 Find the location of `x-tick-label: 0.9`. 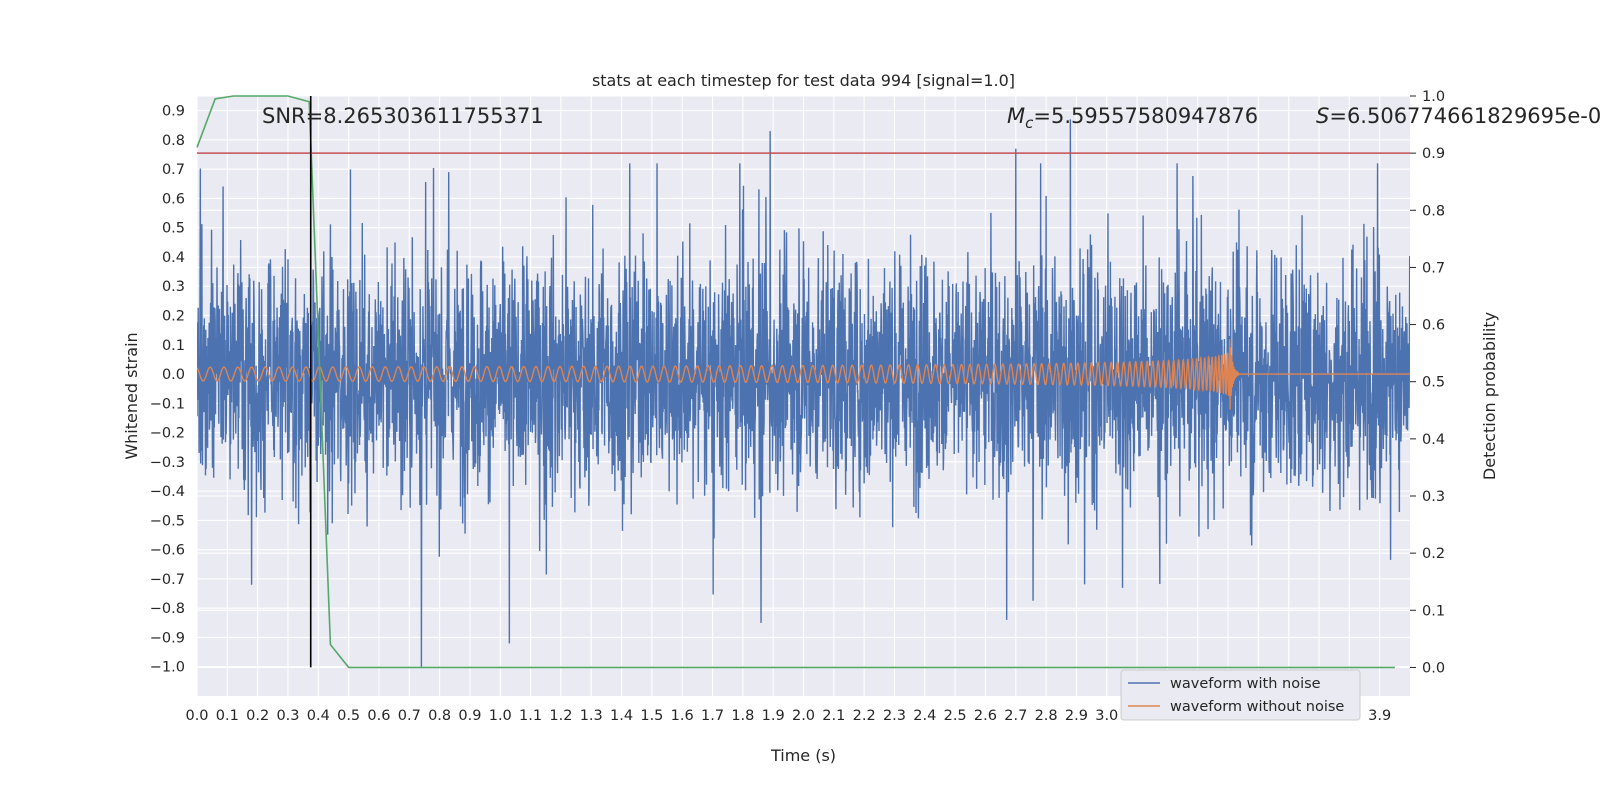

x-tick-label: 0.9 is located at coordinates (469, 716).